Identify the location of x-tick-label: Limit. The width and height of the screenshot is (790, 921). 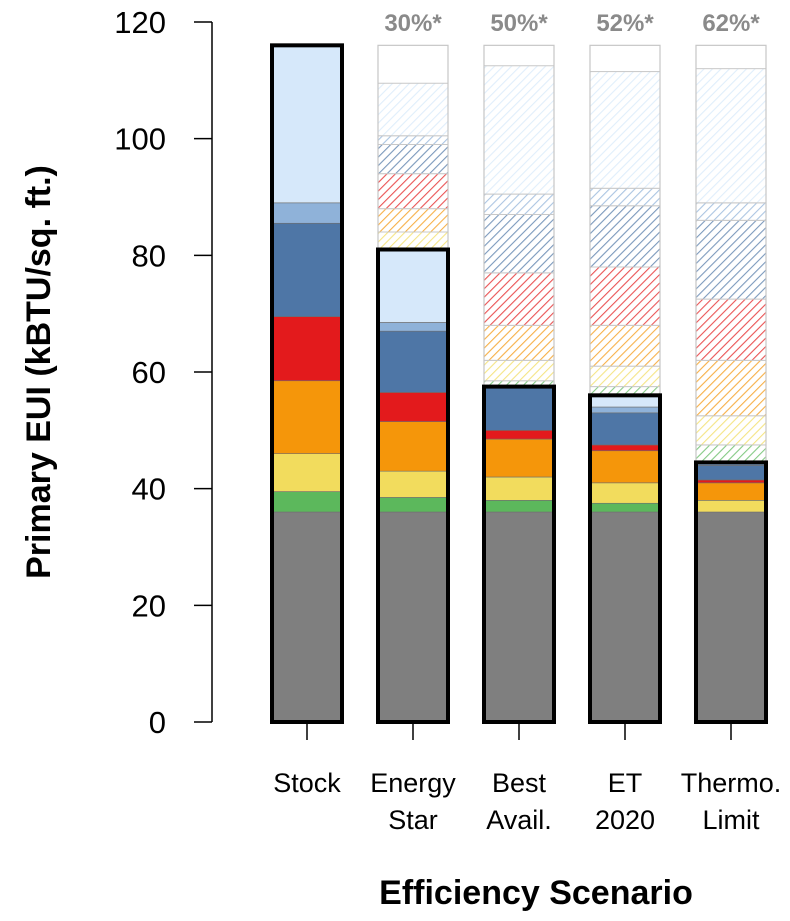
(731, 820).